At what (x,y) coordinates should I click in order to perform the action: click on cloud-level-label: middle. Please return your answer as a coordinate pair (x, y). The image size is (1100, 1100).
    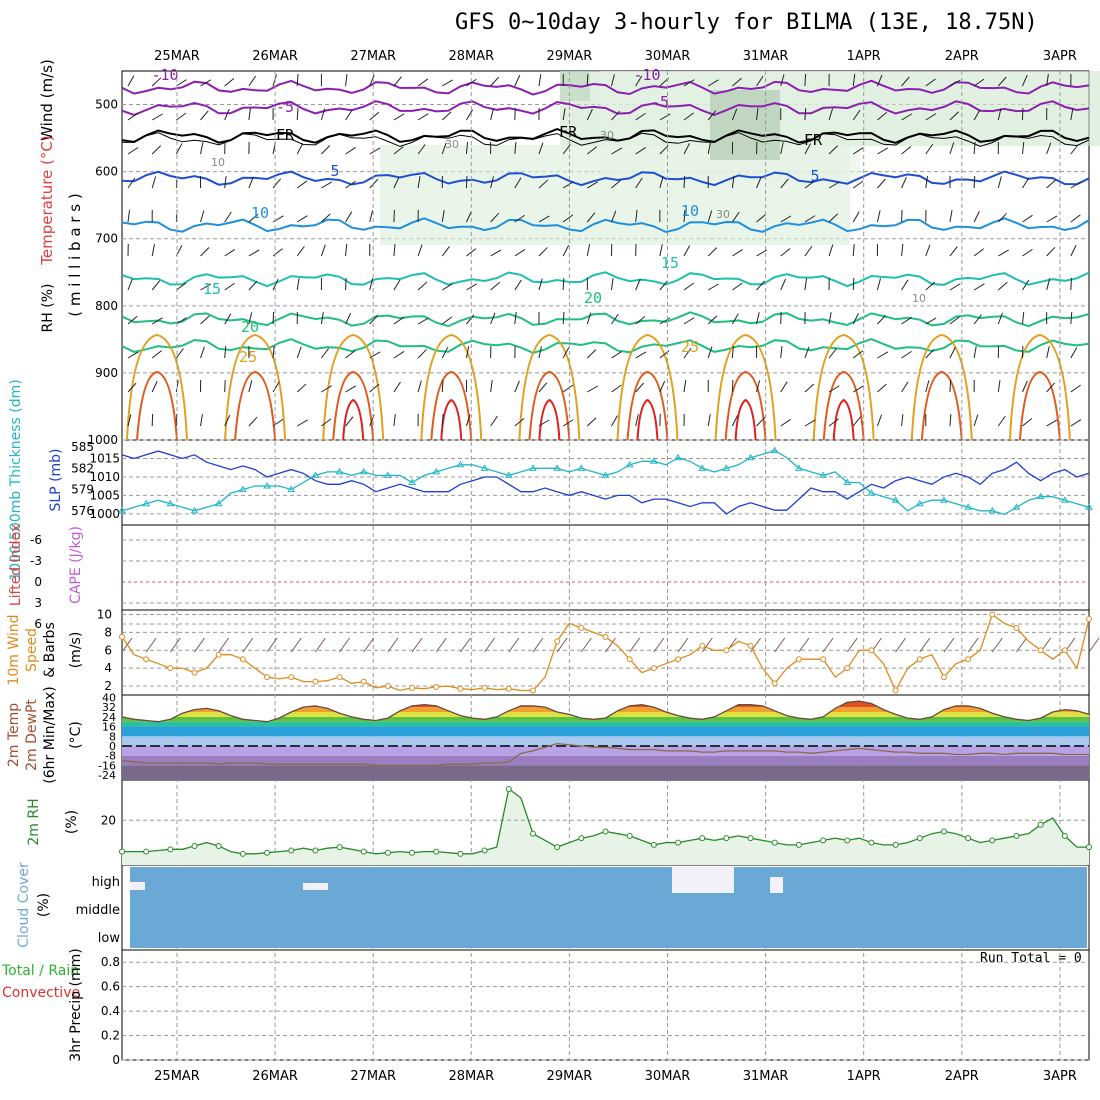
    Looking at the image, I should click on (98, 910).